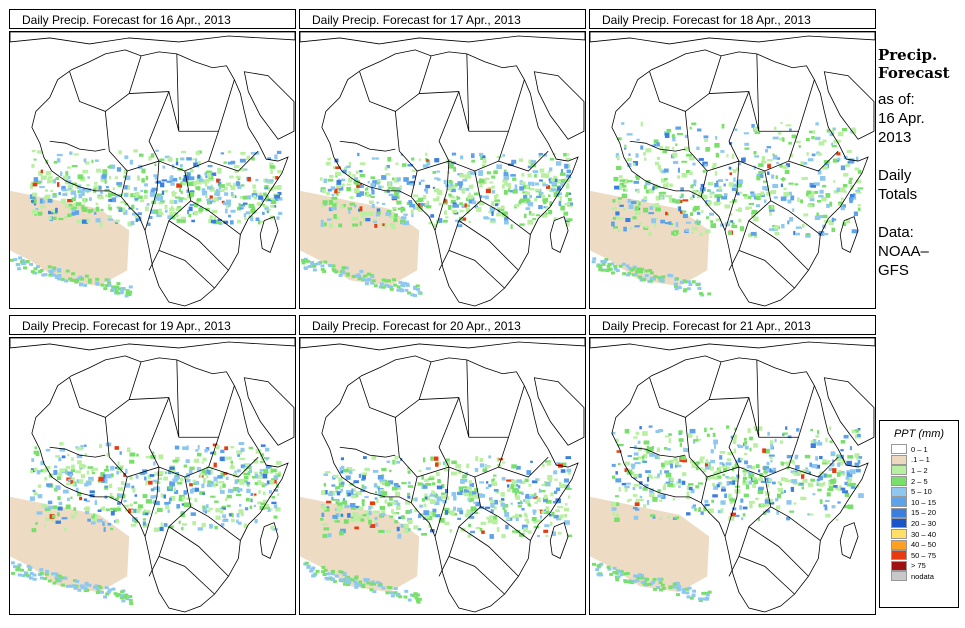 The image size is (965, 628). What do you see at coordinates (160, 178) in the screenshot?
I see `africa-outline` at bounding box center [160, 178].